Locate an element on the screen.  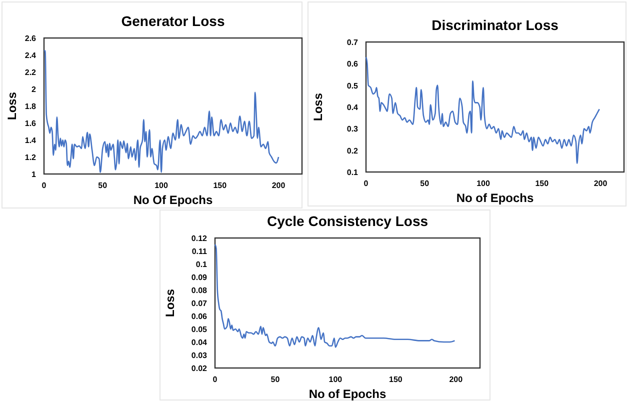
y-tick-label: 0.6 is located at coordinates (352, 64).